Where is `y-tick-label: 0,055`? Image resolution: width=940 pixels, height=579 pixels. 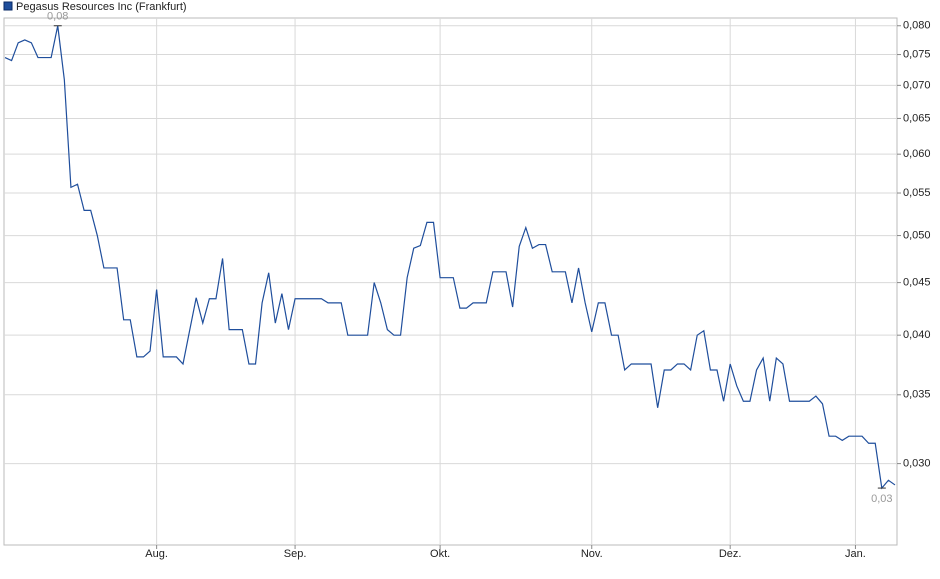
y-tick-label: 0,055 is located at coordinates (917, 193).